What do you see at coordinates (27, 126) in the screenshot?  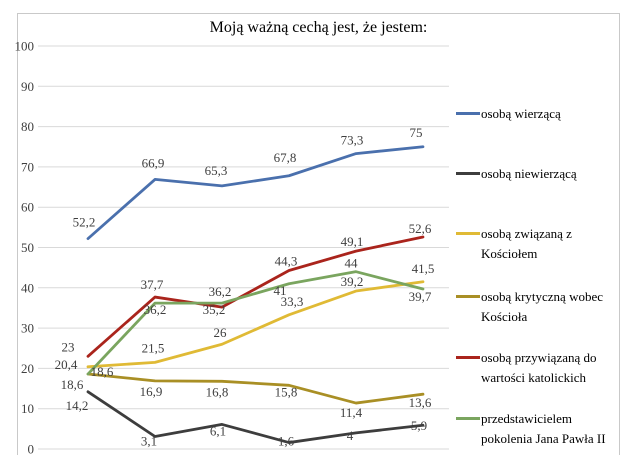 I see `y-tick-label: 80` at bounding box center [27, 126].